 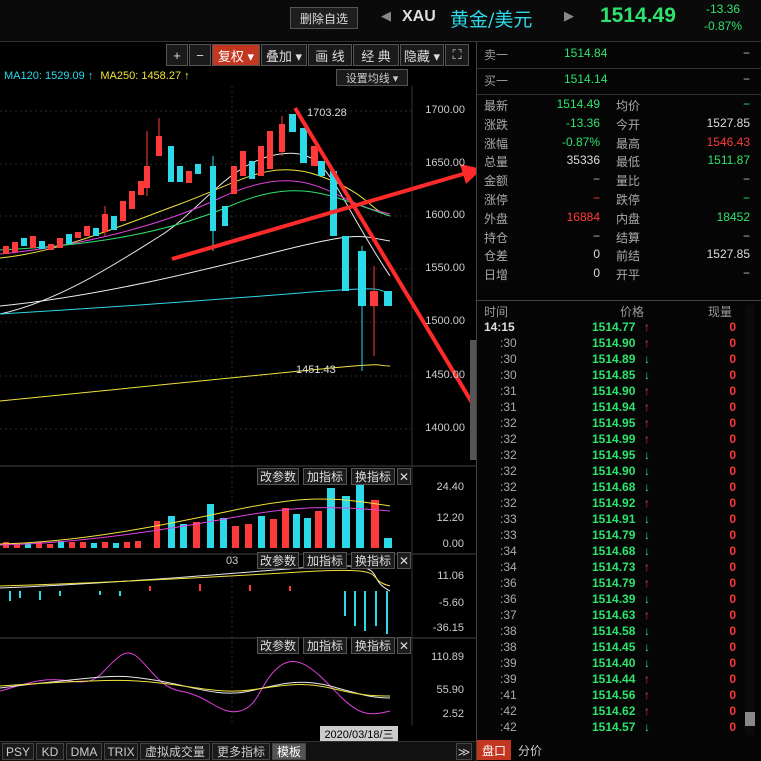 I want to click on volume-bars, so click(x=197, y=516).